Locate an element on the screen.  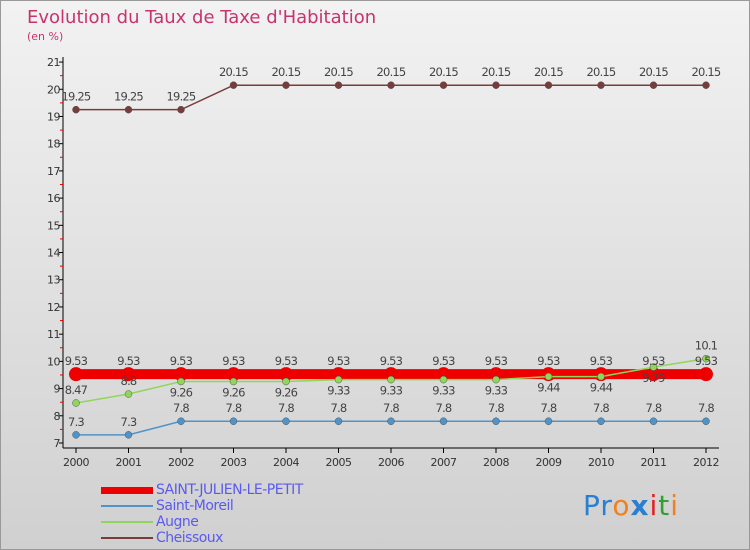
legend-label: Saint-Moreil is located at coordinates (195, 506).